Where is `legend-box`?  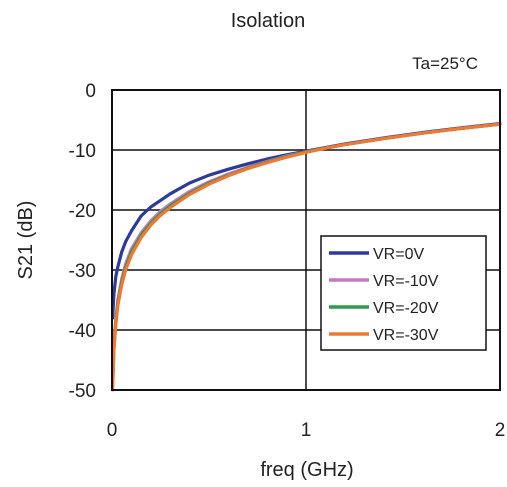
legend-box is located at coordinates (403, 293).